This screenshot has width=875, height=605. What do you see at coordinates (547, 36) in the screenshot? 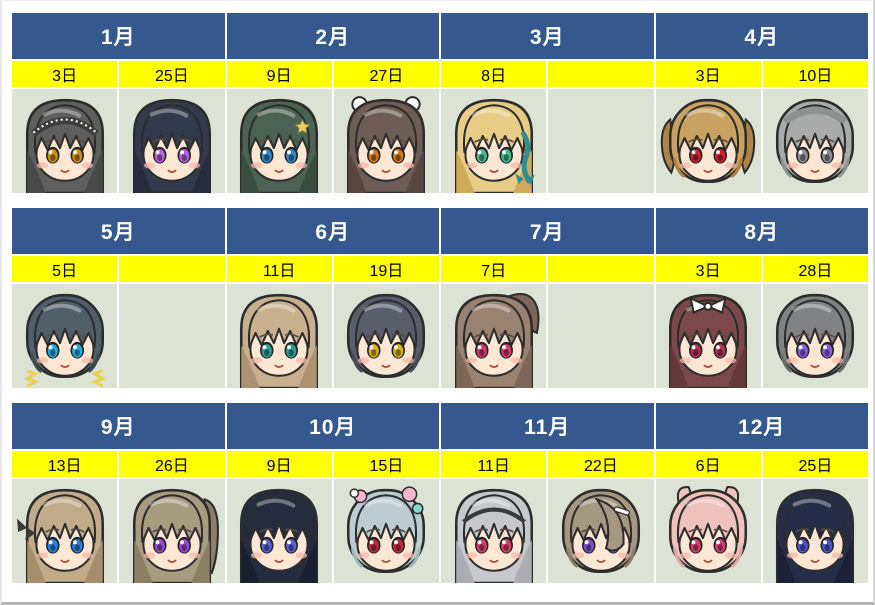
I see `month-header-cell: 3月` at bounding box center [547, 36].